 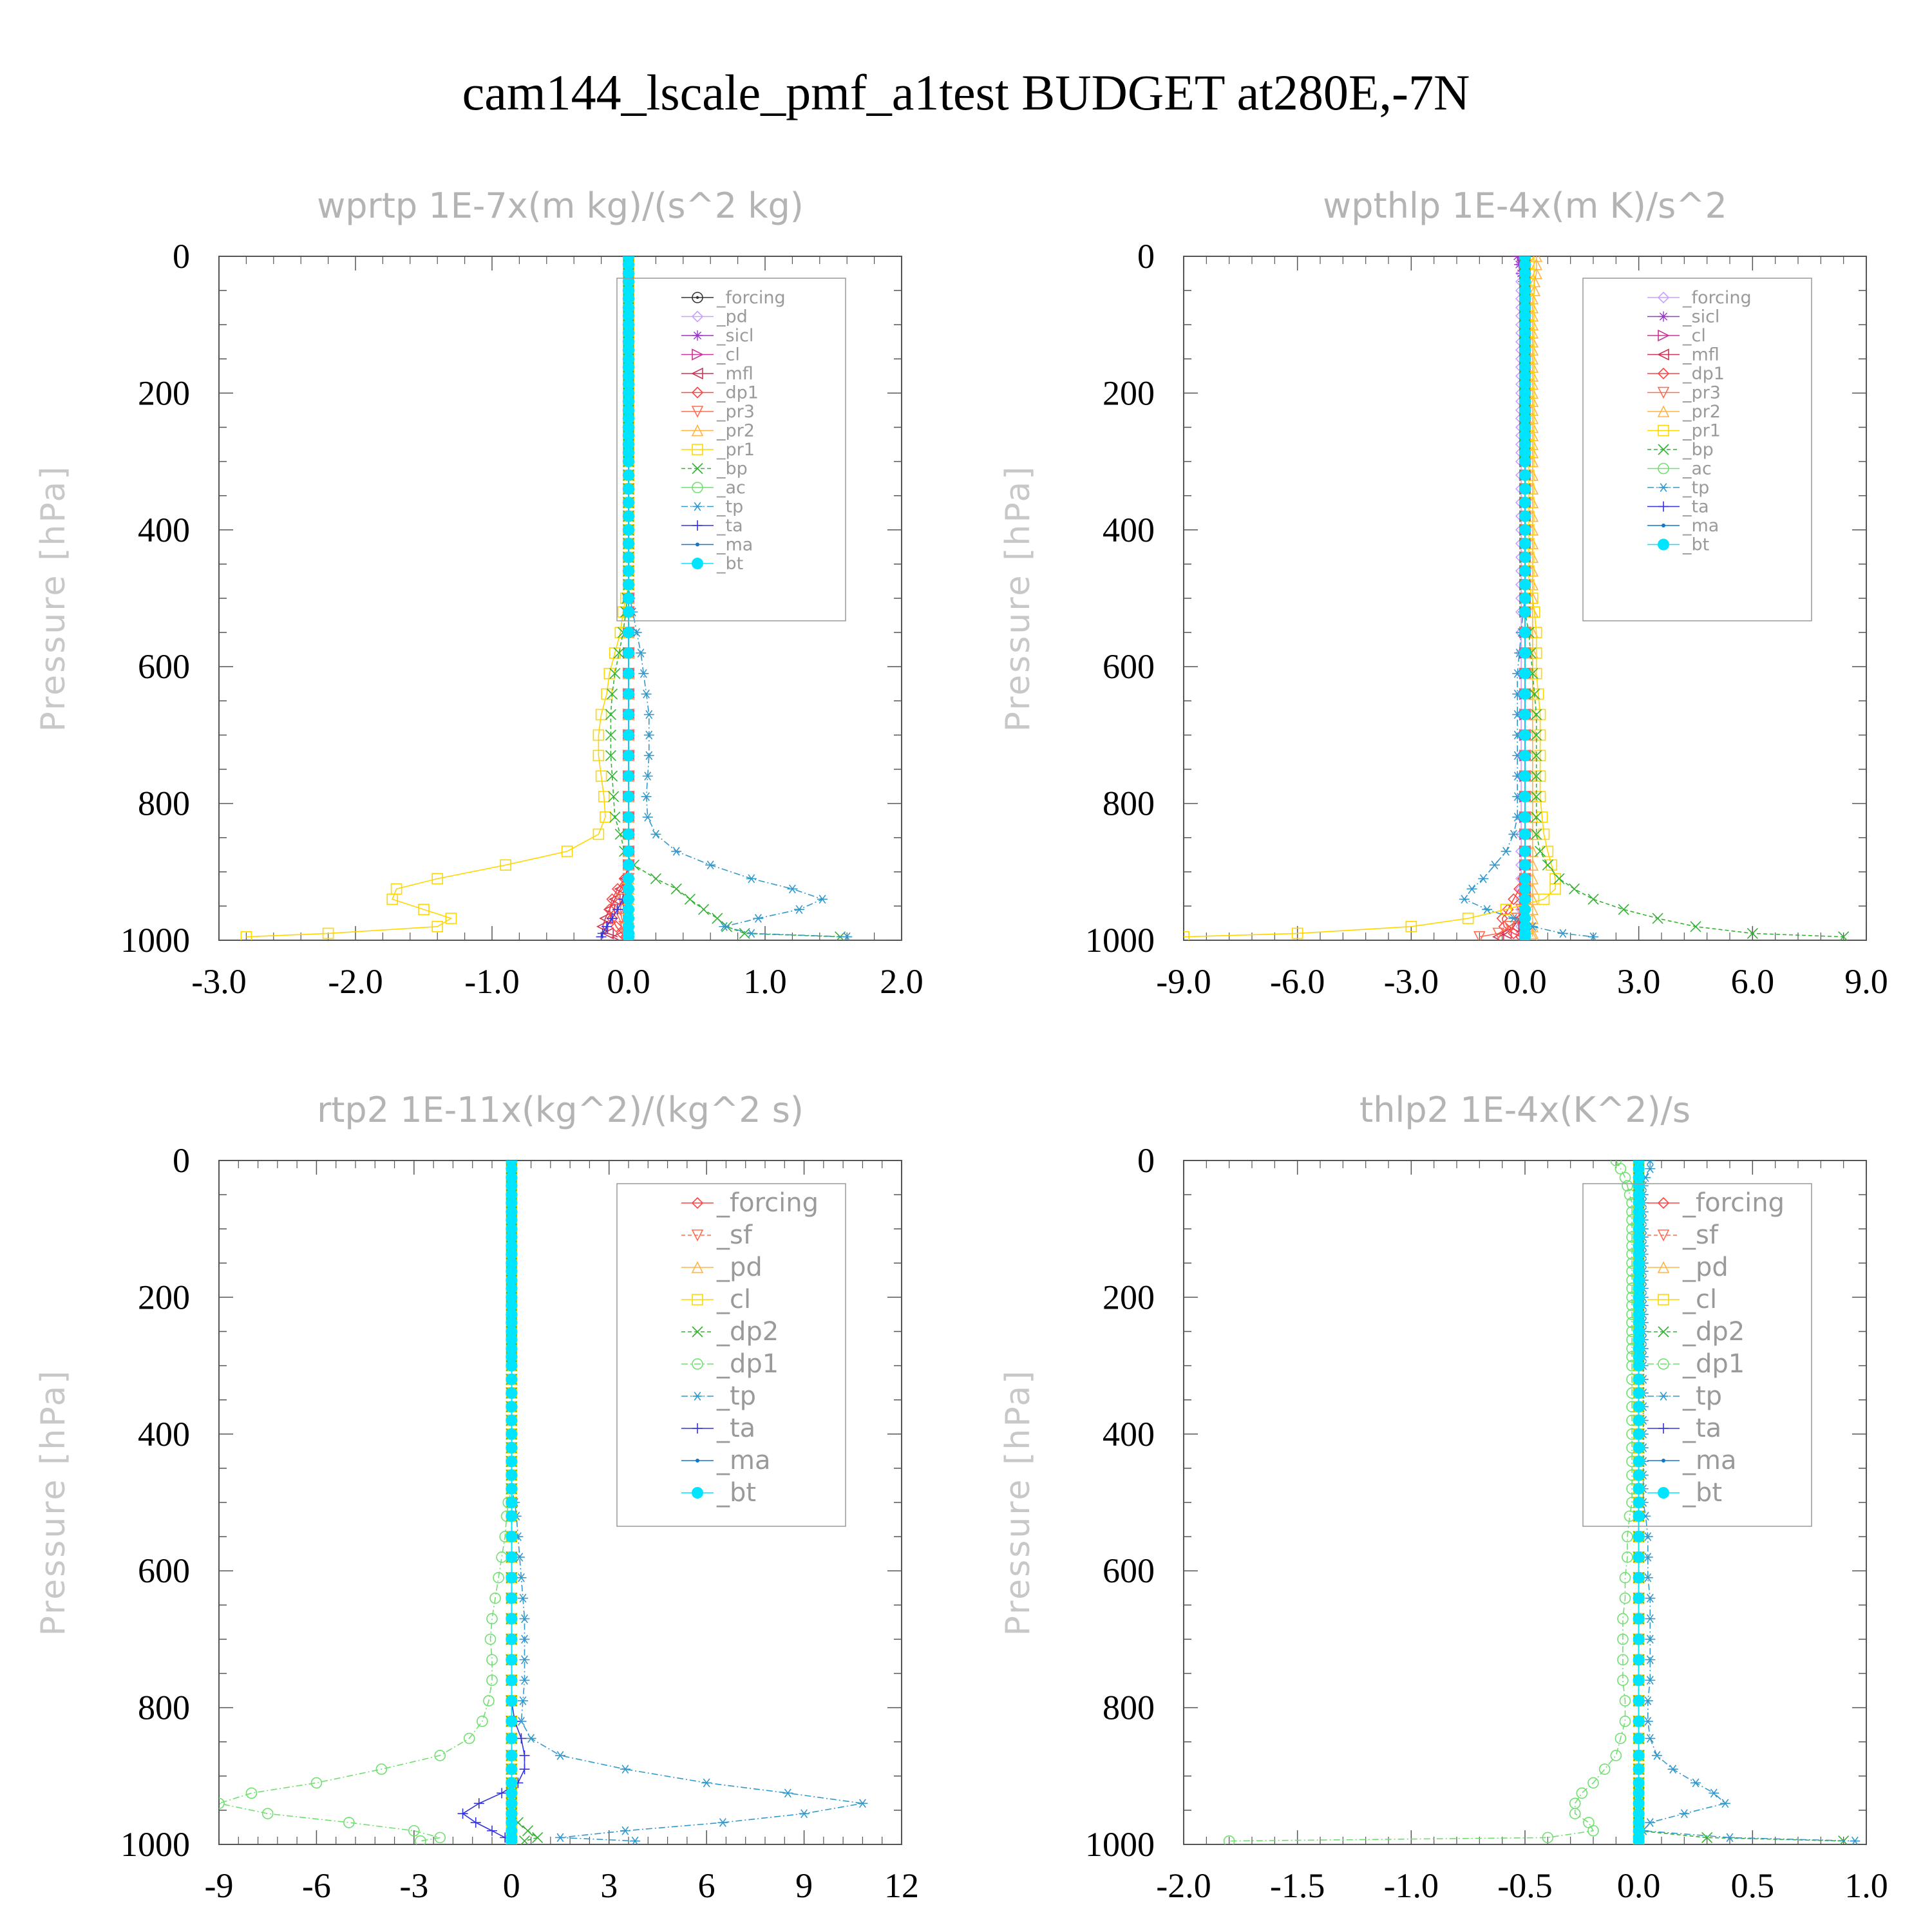 What do you see at coordinates (735, 412) in the screenshot?
I see `legend-label: _pr3` at bounding box center [735, 412].